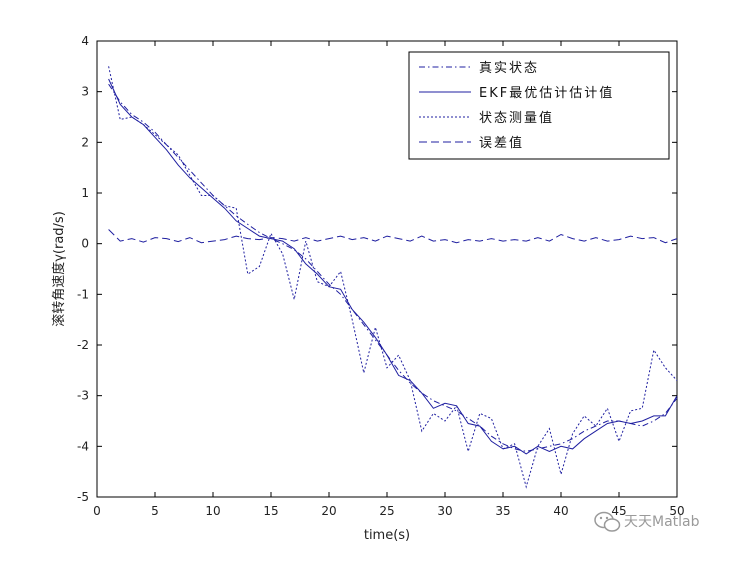 Image resolution: width=748 pixels, height=561 pixels. I want to click on y-tick-label: -2, so click(83, 345).